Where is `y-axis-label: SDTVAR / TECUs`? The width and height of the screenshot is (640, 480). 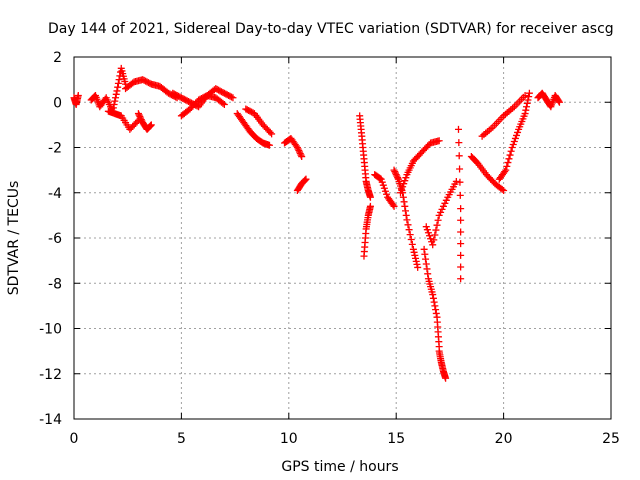
y-axis-label: SDTVAR / TECUs is located at coordinates (14, 238).